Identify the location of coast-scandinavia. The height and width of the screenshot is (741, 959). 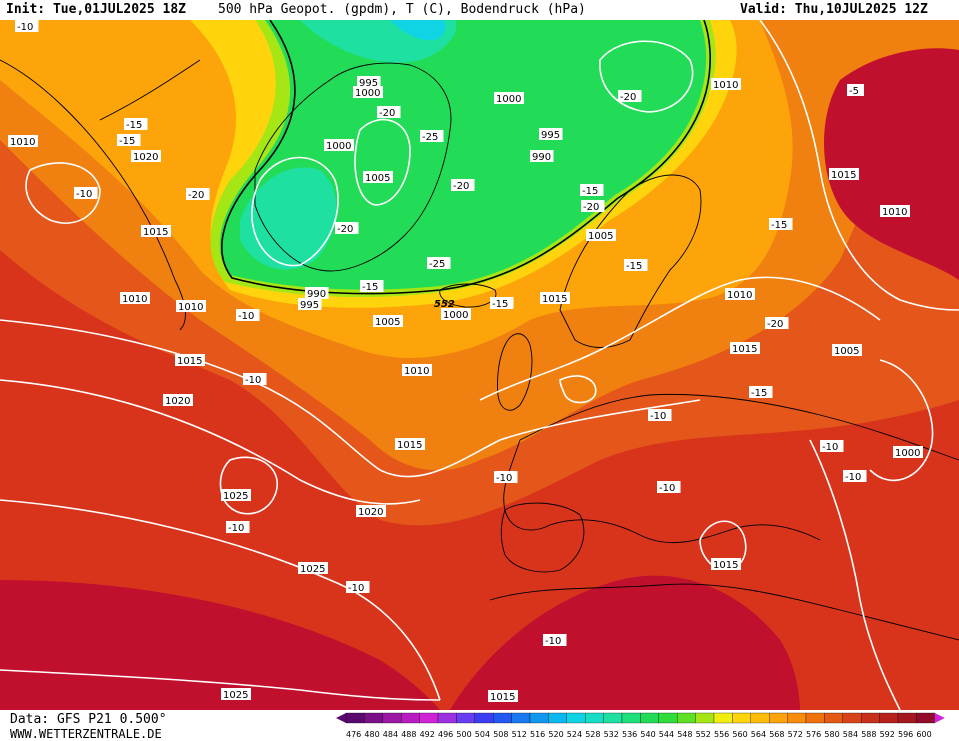
(630, 261).